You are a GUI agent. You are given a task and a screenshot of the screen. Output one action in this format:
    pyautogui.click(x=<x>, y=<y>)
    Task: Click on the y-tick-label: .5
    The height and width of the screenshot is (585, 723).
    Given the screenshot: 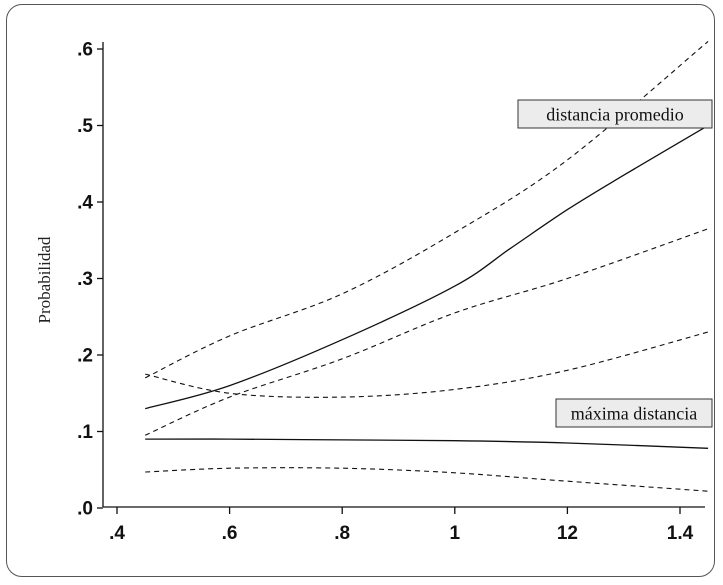 What is the action you would take?
    pyautogui.click(x=85, y=126)
    